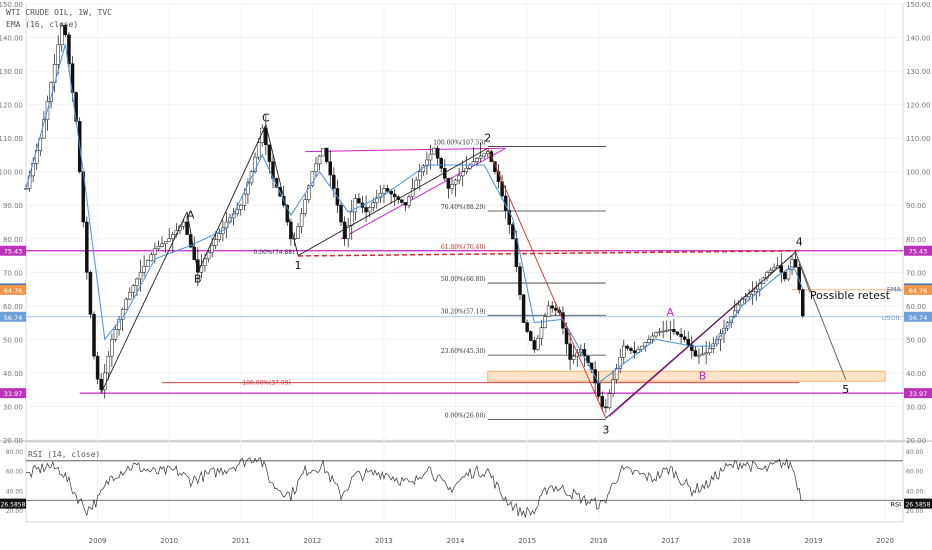 This screenshot has width=932, height=550. What do you see at coordinates (916, 273) in the screenshot?
I see `y-tick-label-right: 70.00` at bounding box center [916, 273].